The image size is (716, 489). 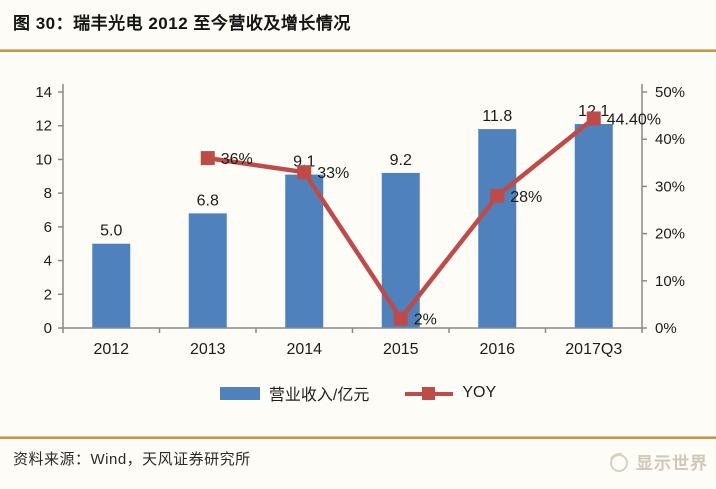 What do you see at coordinates (479, 392) in the screenshot?
I see `legend-label-yoy: YOY` at bounding box center [479, 392].